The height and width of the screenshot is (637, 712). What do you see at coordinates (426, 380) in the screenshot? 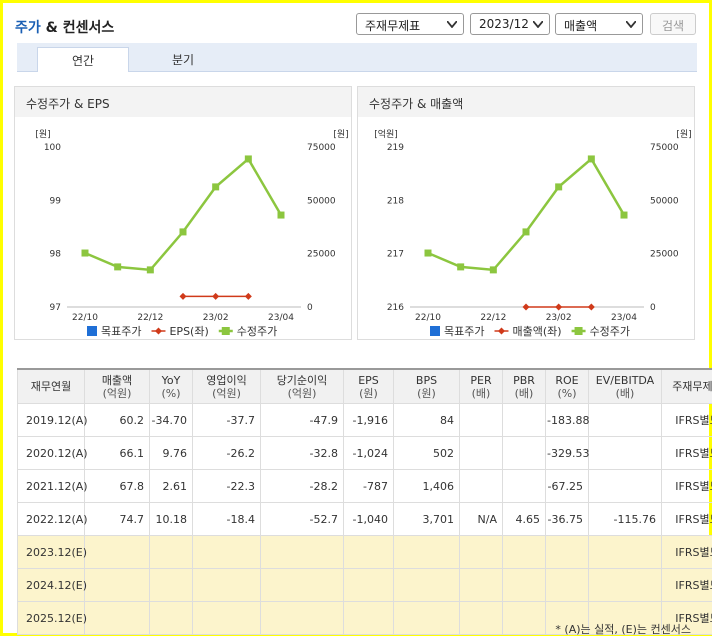
I see `column-name: BPS` at bounding box center [426, 380].